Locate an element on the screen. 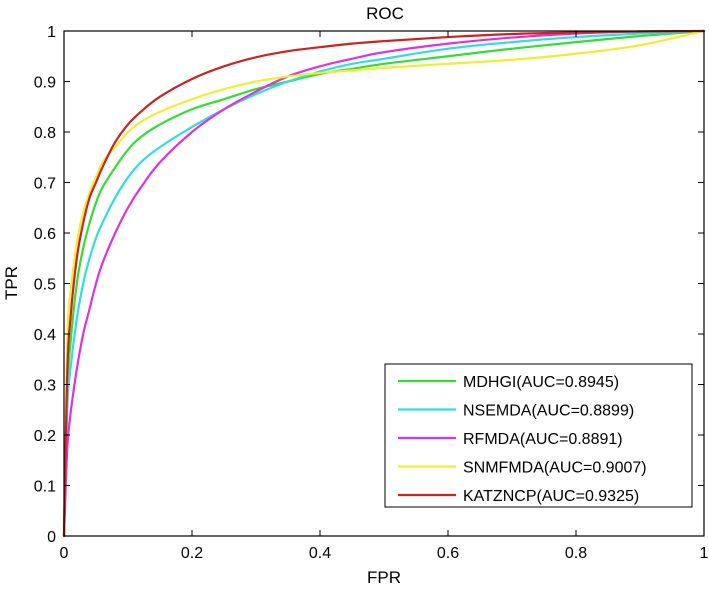  x-tick-label: 0 is located at coordinates (64, 553).